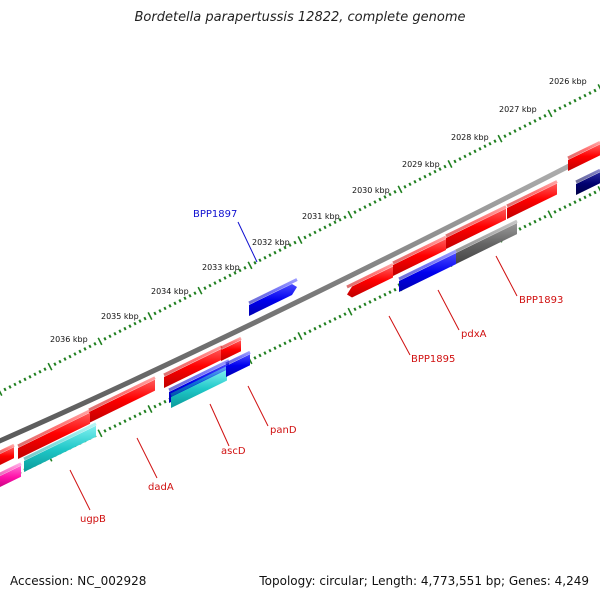  Describe the element at coordinates (541, 300) in the screenshot. I see `gene-label-bpp1893: BPP1893` at that location.